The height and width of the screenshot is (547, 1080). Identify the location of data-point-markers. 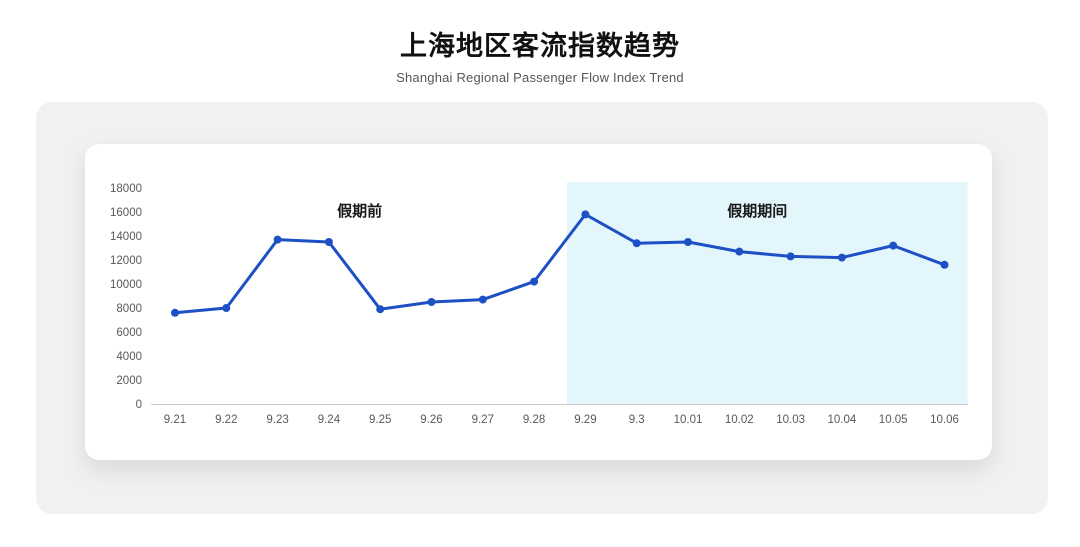
(560, 263).